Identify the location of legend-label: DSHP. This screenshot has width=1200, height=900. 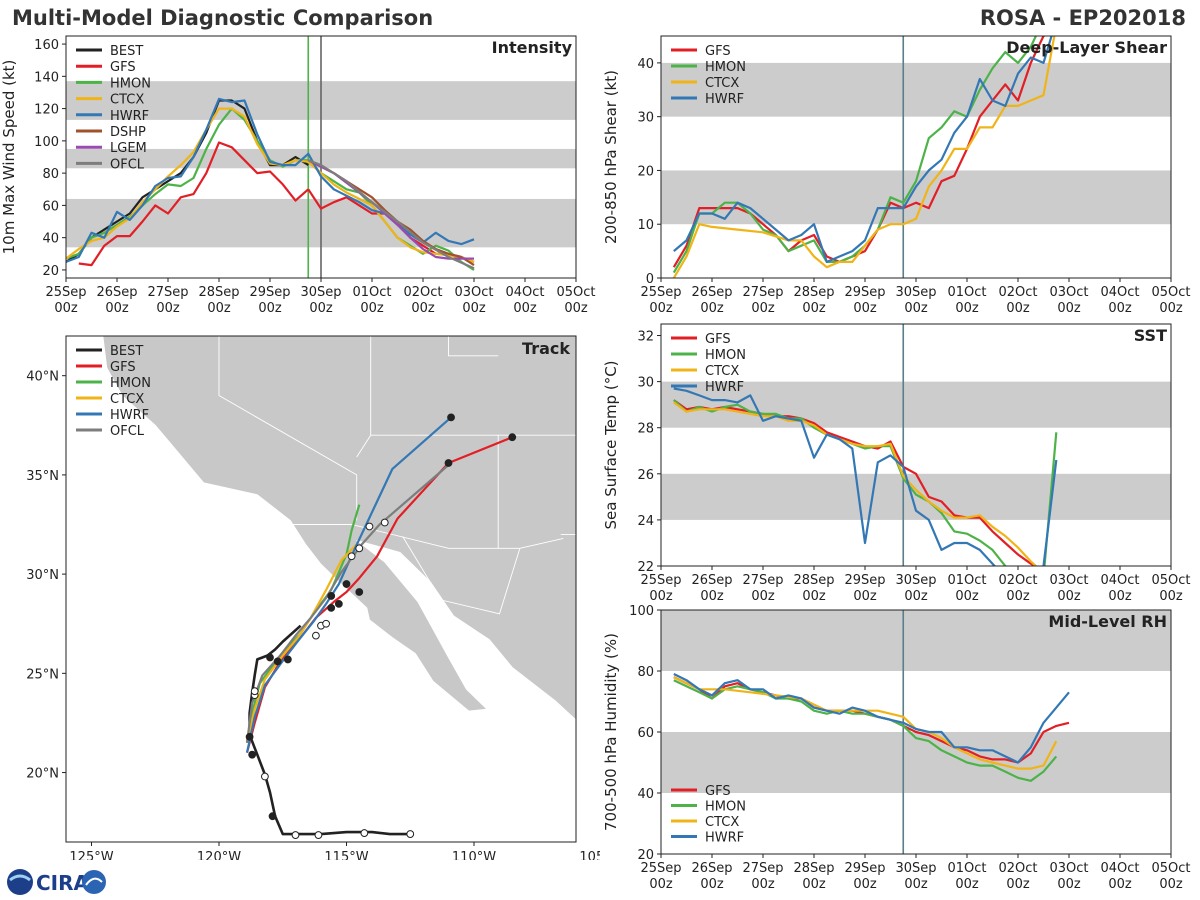
(128, 132).